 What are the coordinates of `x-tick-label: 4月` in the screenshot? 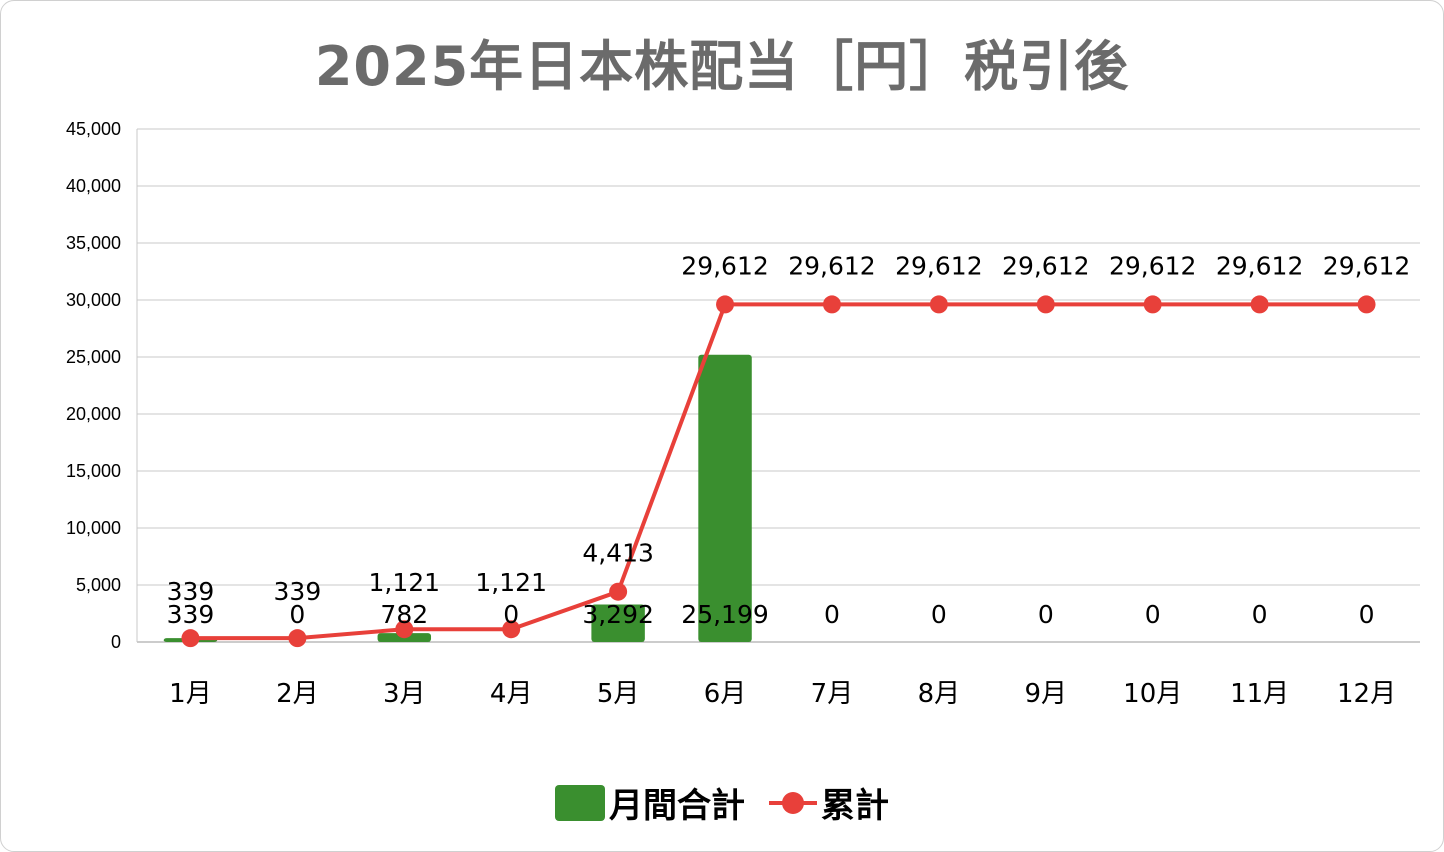 It's located at (511, 694).